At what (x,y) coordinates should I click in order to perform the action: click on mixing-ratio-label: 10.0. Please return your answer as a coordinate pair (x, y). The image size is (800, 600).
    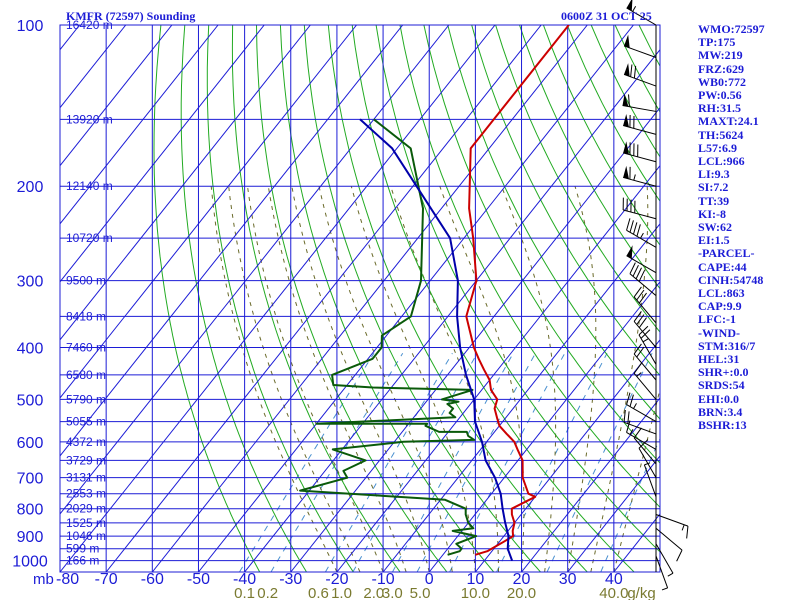
    Looking at the image, I should click on (475, 592).